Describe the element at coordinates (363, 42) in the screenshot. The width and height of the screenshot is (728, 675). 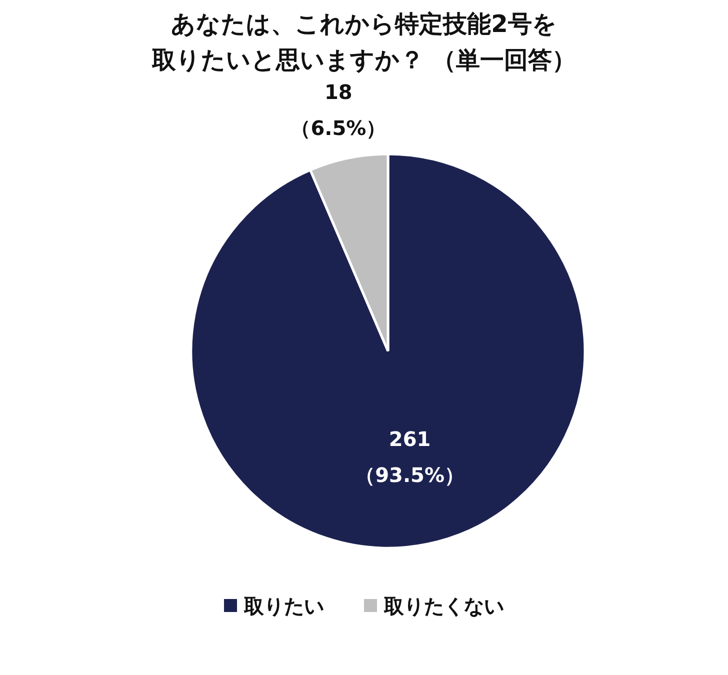
I see `chart-title: あなたは、これから特定技能2号を取りたいと思いますか？ （単一回答）` at that location.